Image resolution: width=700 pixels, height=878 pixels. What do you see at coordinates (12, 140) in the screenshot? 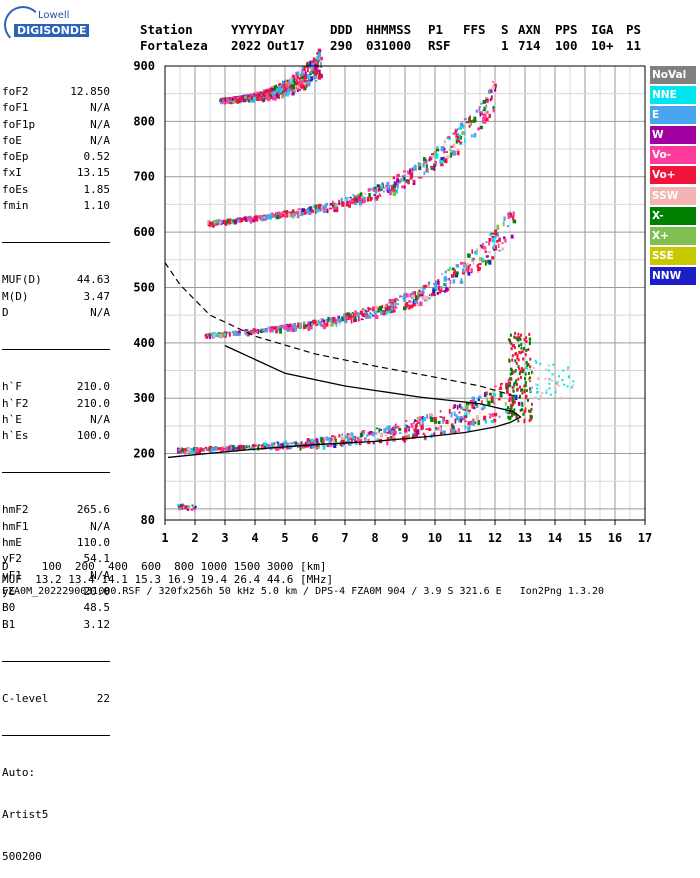
I see `param-key: foE` at bounding box center [12, 140].